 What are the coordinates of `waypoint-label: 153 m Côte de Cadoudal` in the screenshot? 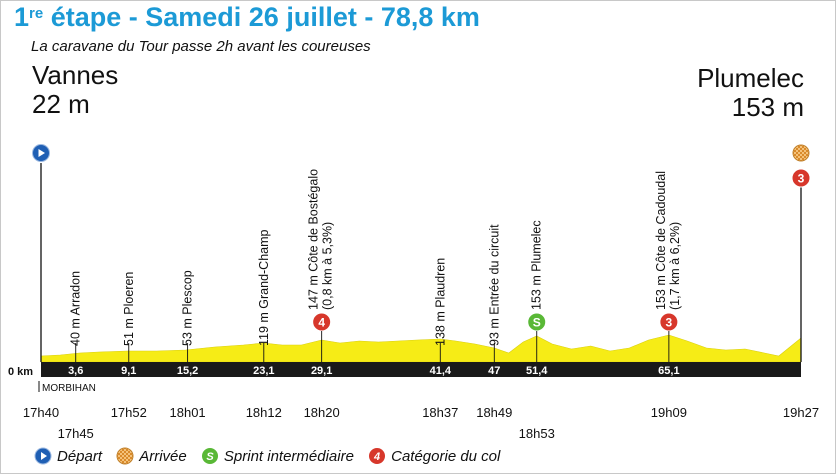 It's located at (661, 240).